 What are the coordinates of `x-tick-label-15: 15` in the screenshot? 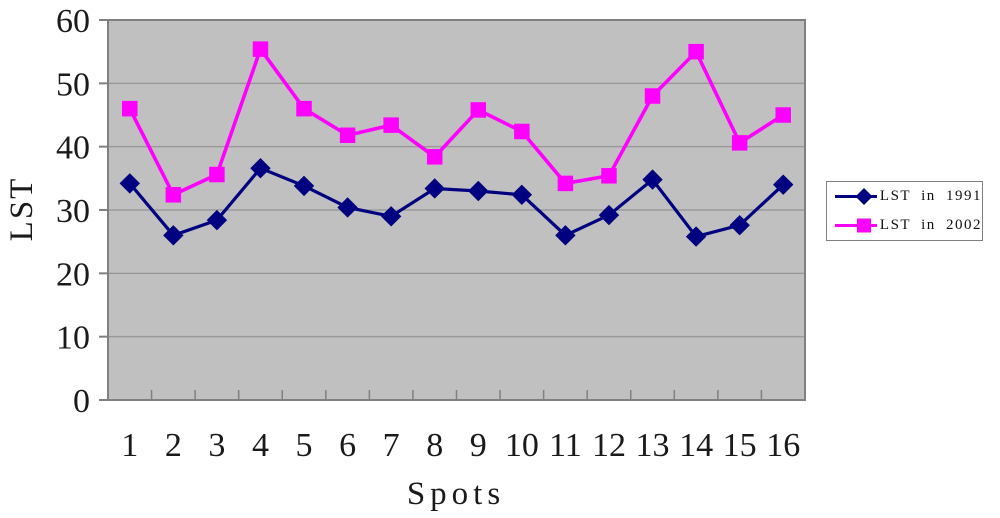 It's located at (740, 445).